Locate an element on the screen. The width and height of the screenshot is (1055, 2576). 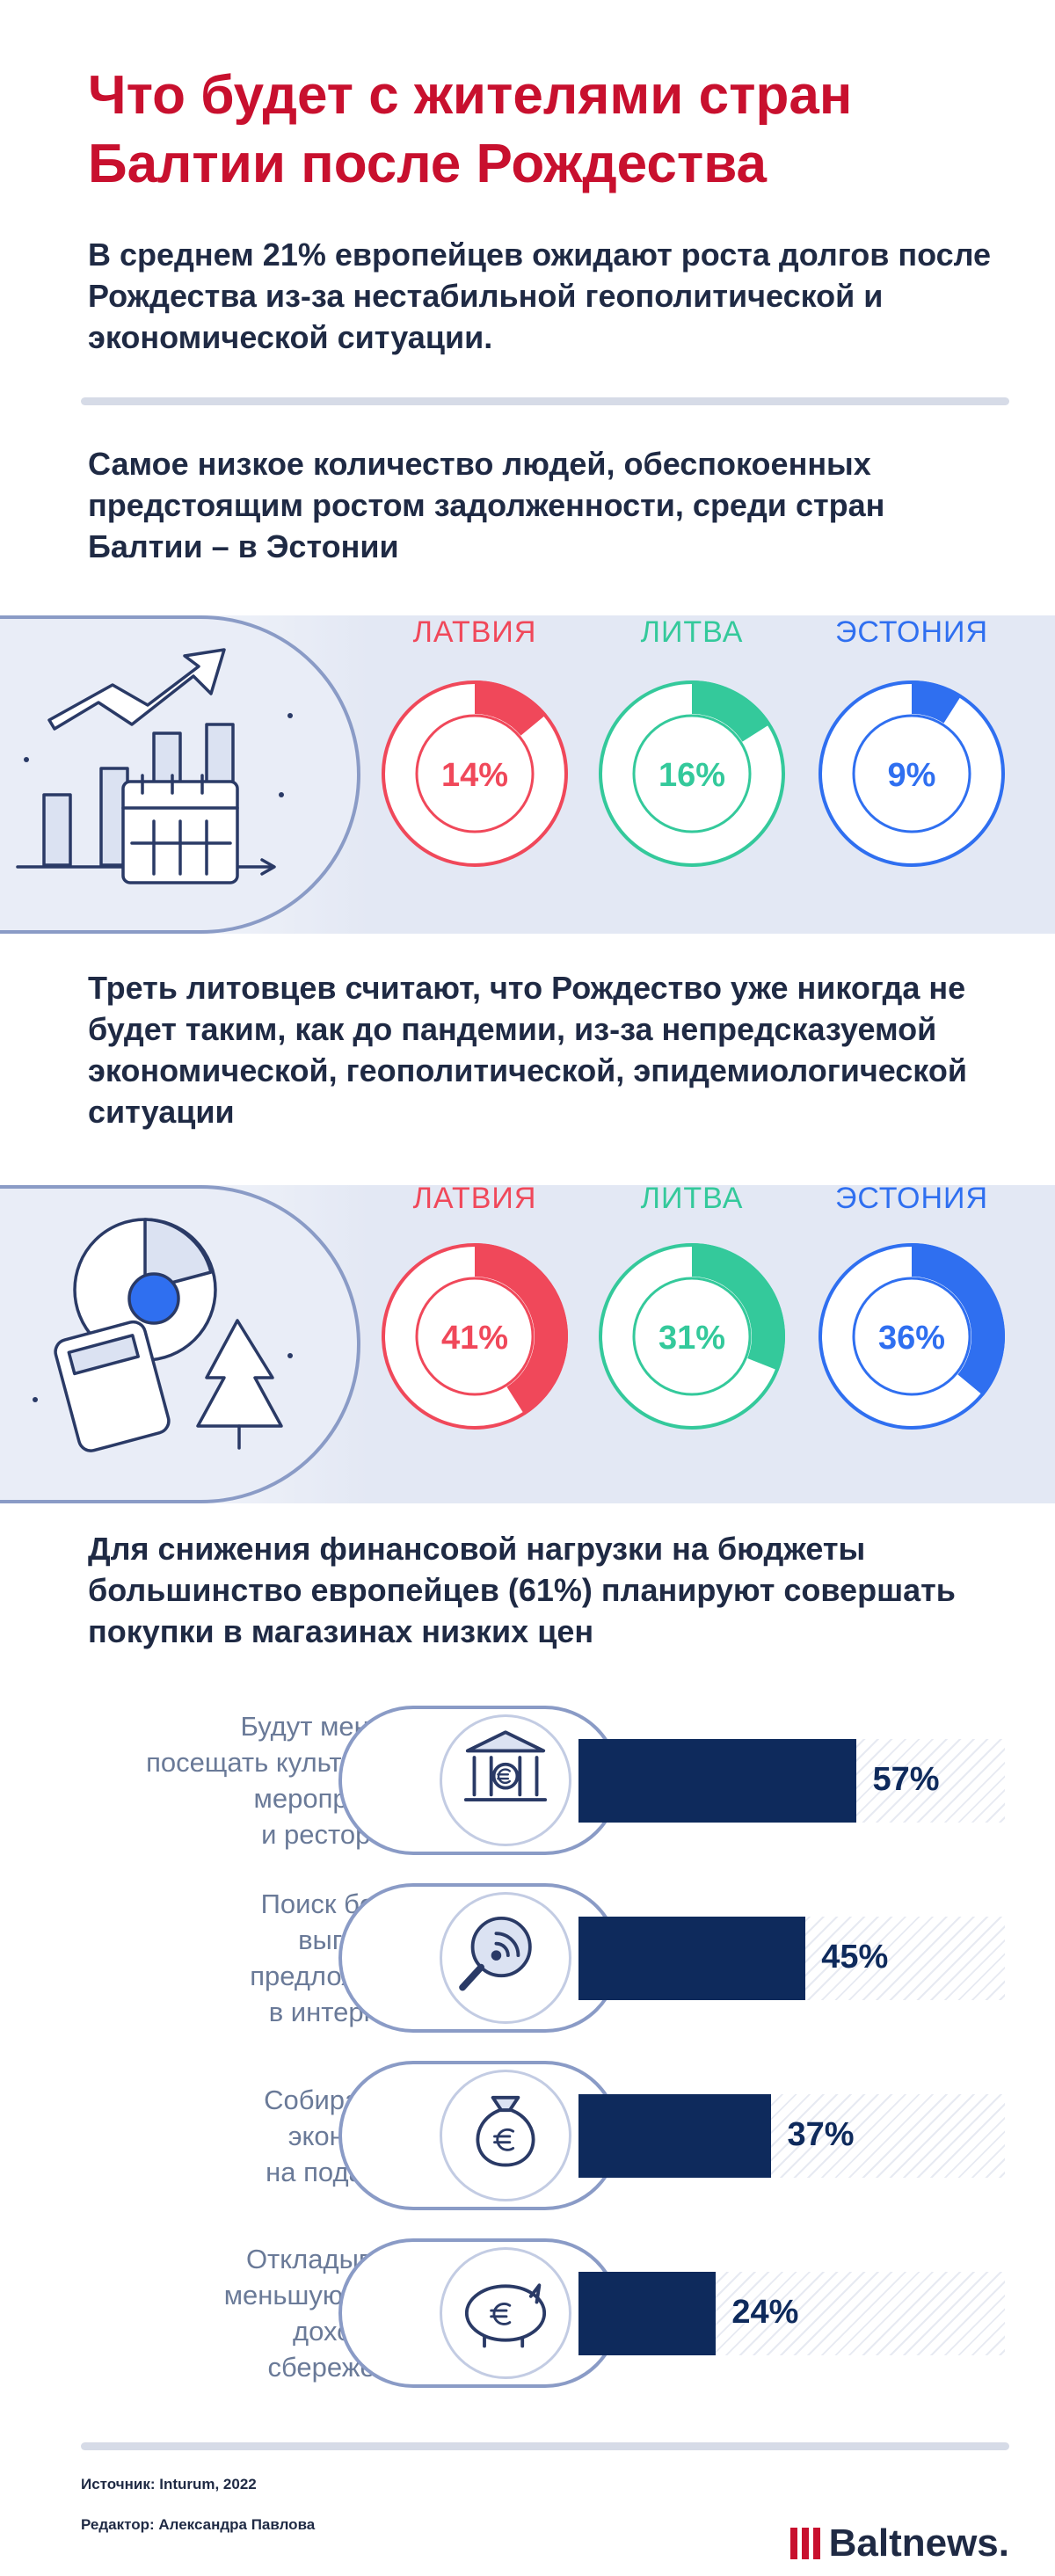
donut-value-label: 31% is located at coordinates (691, 1338).